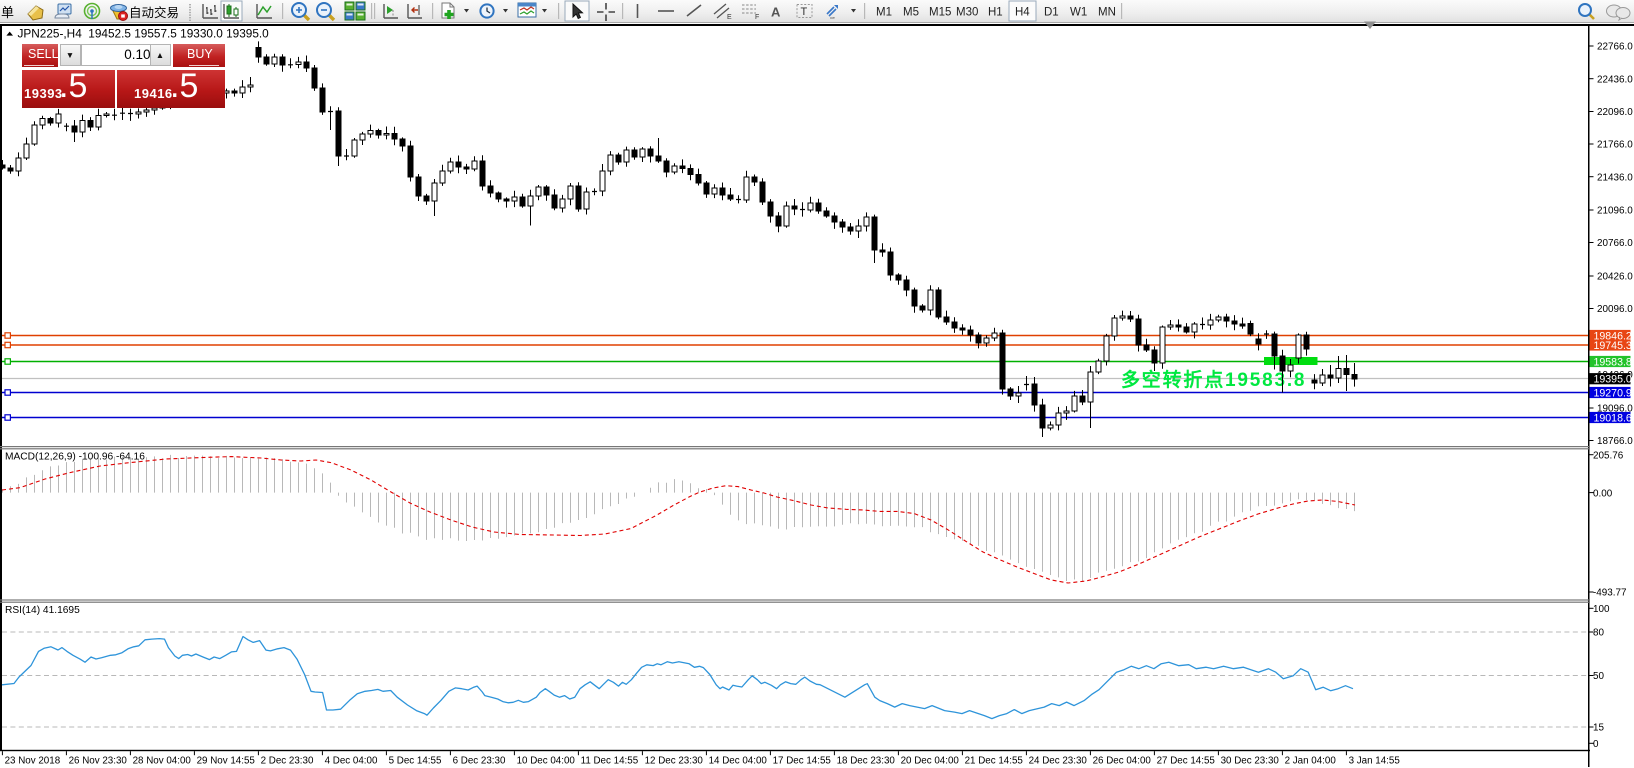 This screenshot has height=768, width=1634. What do you see at coordinates (1598, 676) in the screenshot?
I see `svg-text: 50` at bounding box center [1598, 676].